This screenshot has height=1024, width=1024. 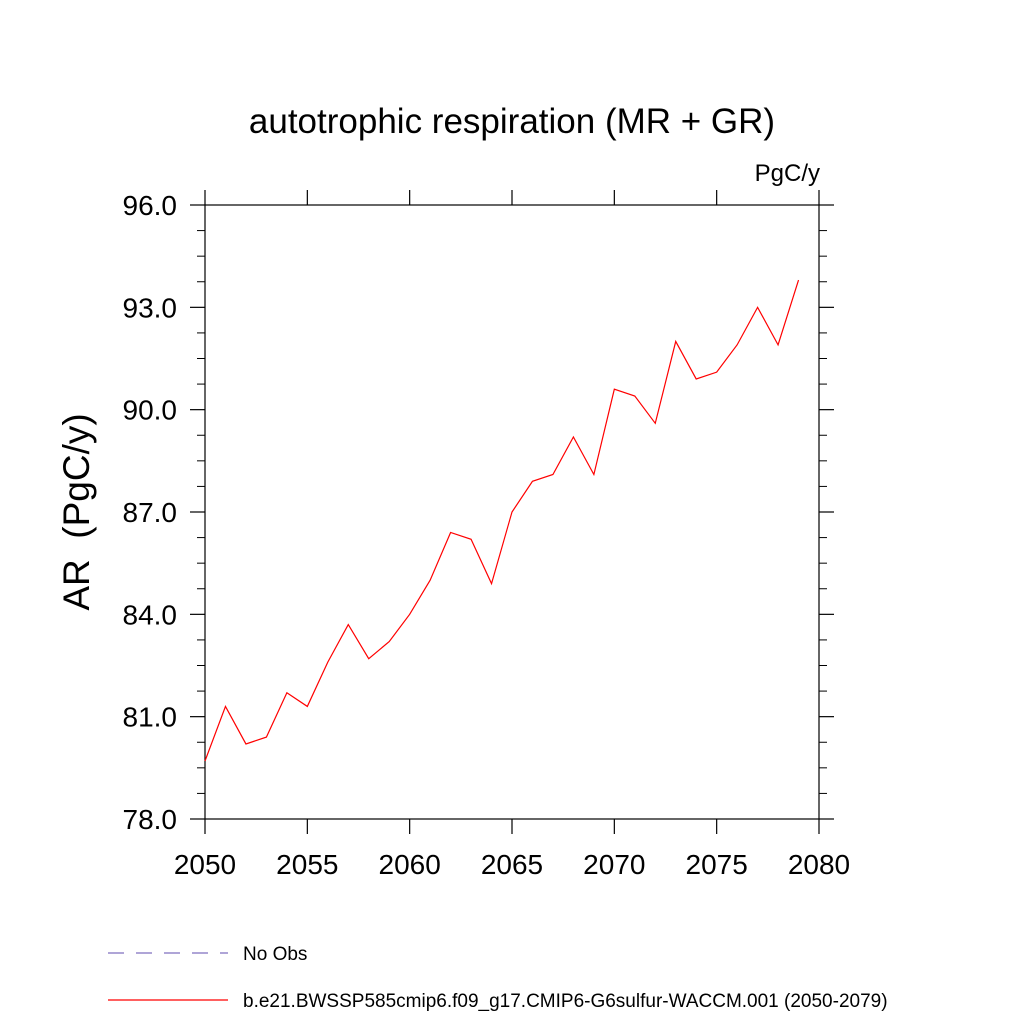 I want to click on y-tick-label: 81.0, so click(x=150, y=717).